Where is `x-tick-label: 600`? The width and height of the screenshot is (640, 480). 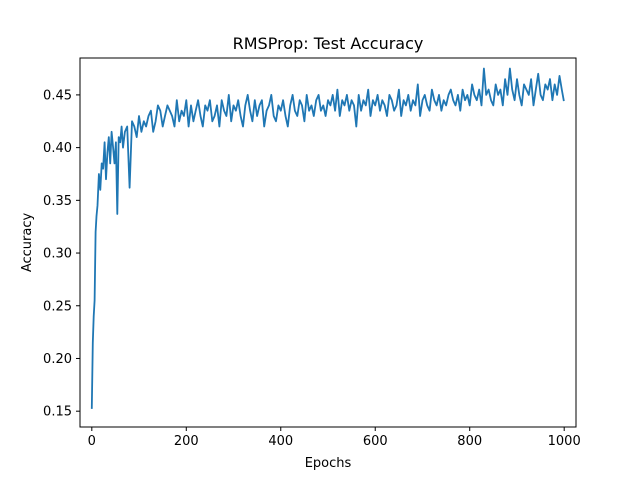
x-tick-label: 600 is located at coordinates (375, 441).